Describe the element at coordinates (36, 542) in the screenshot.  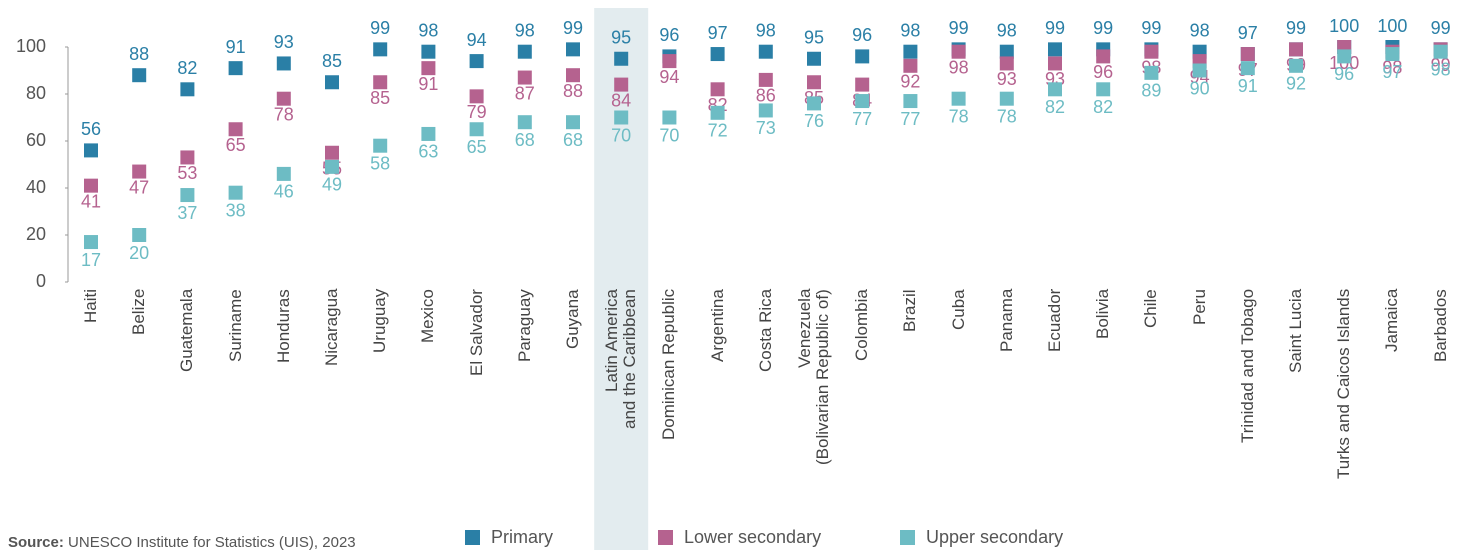
I see `source-label: Source:` at that location.